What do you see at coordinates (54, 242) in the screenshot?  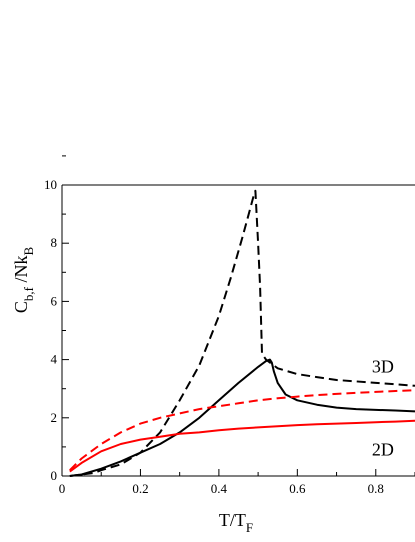 I see `y-tick-label: 8` at bounding box center [54, 242].